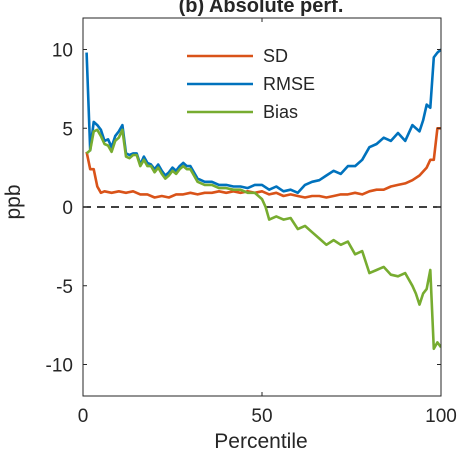  Describe the element at coordinates (263, 163) in the screenshot. I see `series-line-sd` at that location.